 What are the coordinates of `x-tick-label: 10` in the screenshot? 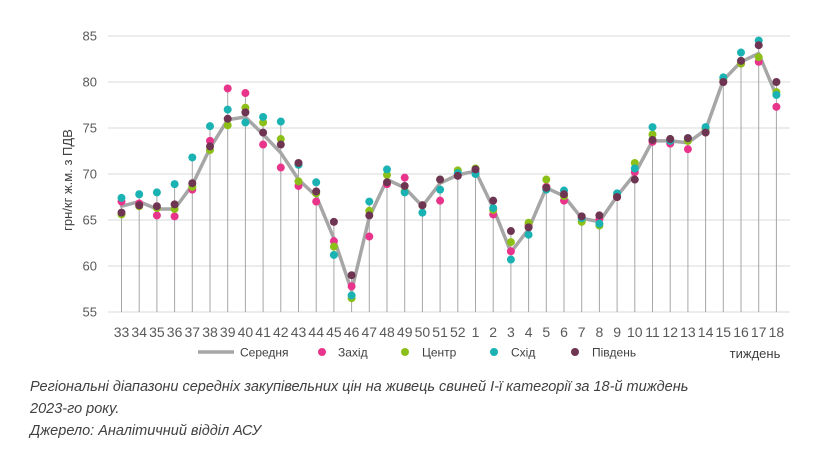 It's located at (635, 332).